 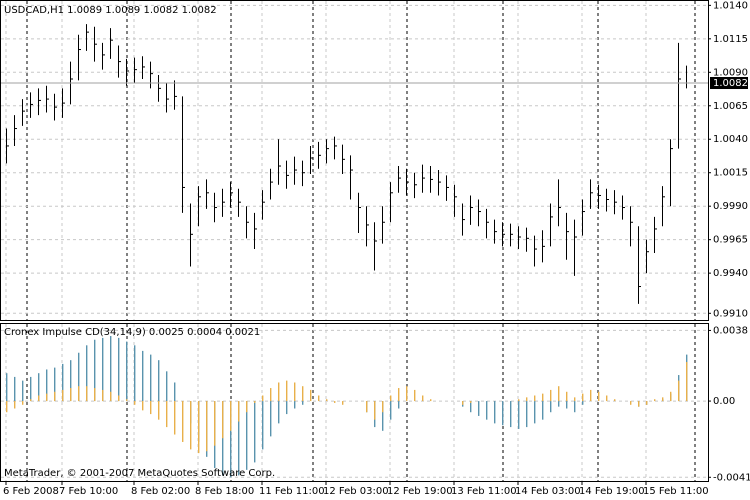 What do you see at coordinates (110, 10) in the screenshot?
I see `chart-title: USDCAD,H1 1.0089 1.0089 1.0082 1.0082` at bounding box center [110, 10].